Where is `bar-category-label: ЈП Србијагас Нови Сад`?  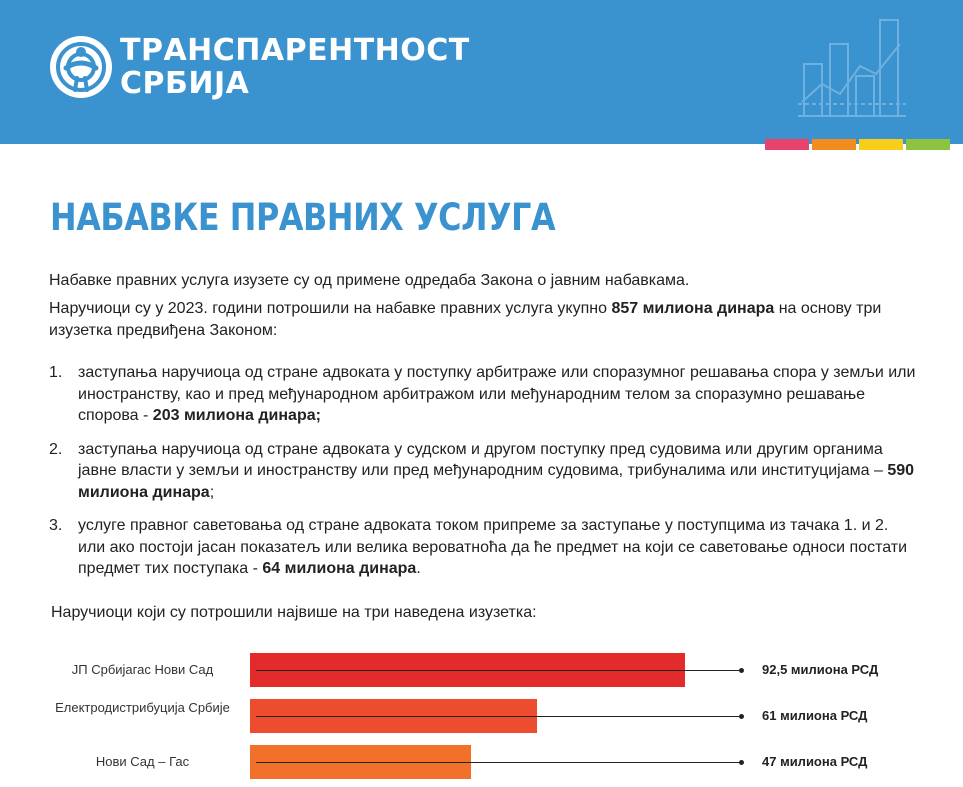 bar-category-label: ЈП Србијагас Нови Сад is located at coordinates (142, 669).